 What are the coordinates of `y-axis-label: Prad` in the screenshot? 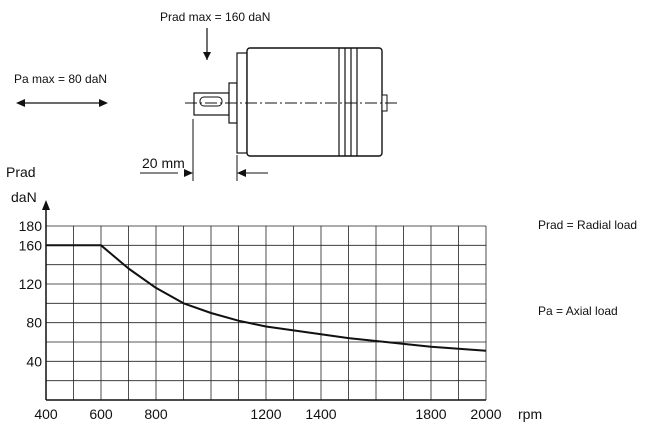 It's located at (21, 172).